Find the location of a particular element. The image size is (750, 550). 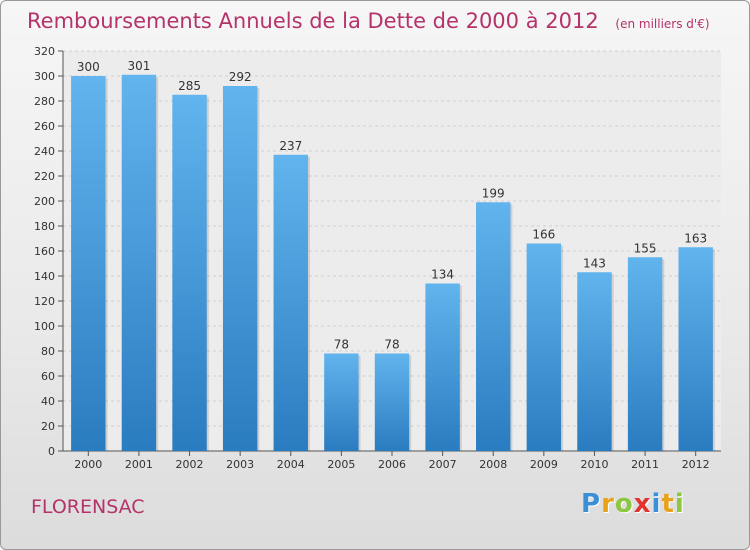

x-tick-label: 2011 is located at coordinates (645, 464).